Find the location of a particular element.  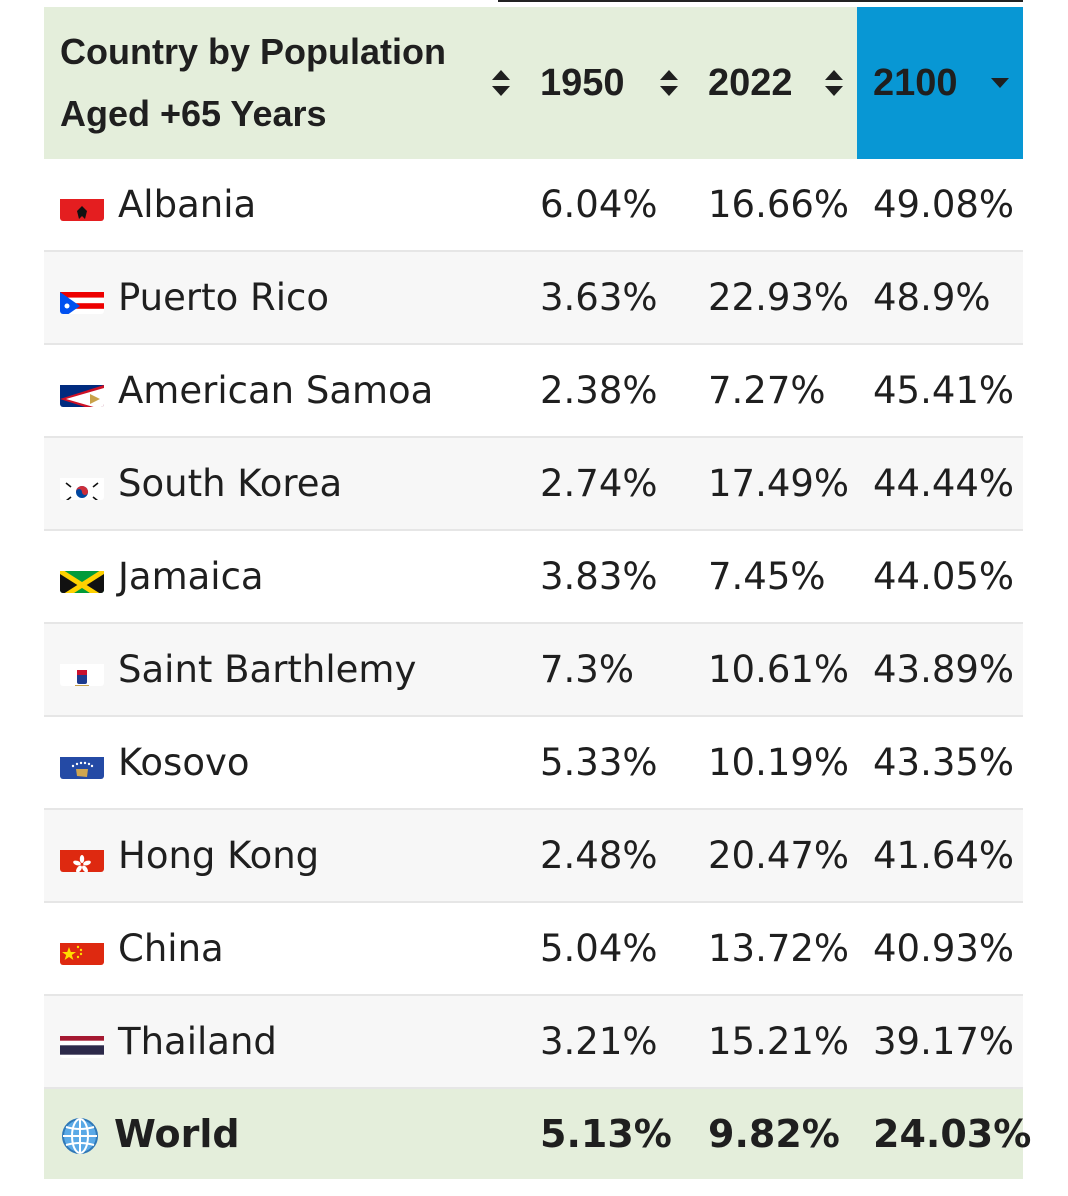

value-2022: 10.61% is located at coordinates (774, 670).